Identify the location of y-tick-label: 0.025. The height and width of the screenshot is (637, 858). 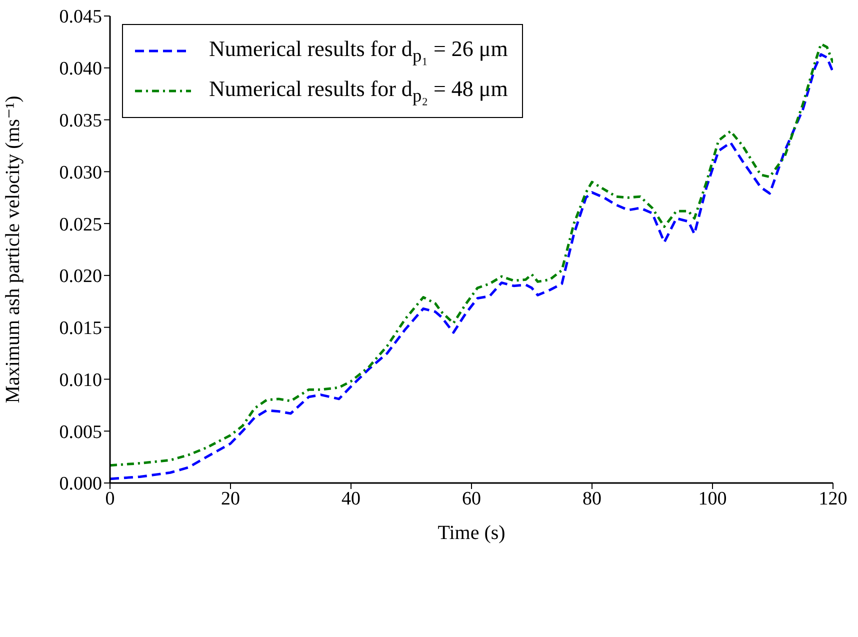
(80, 225).